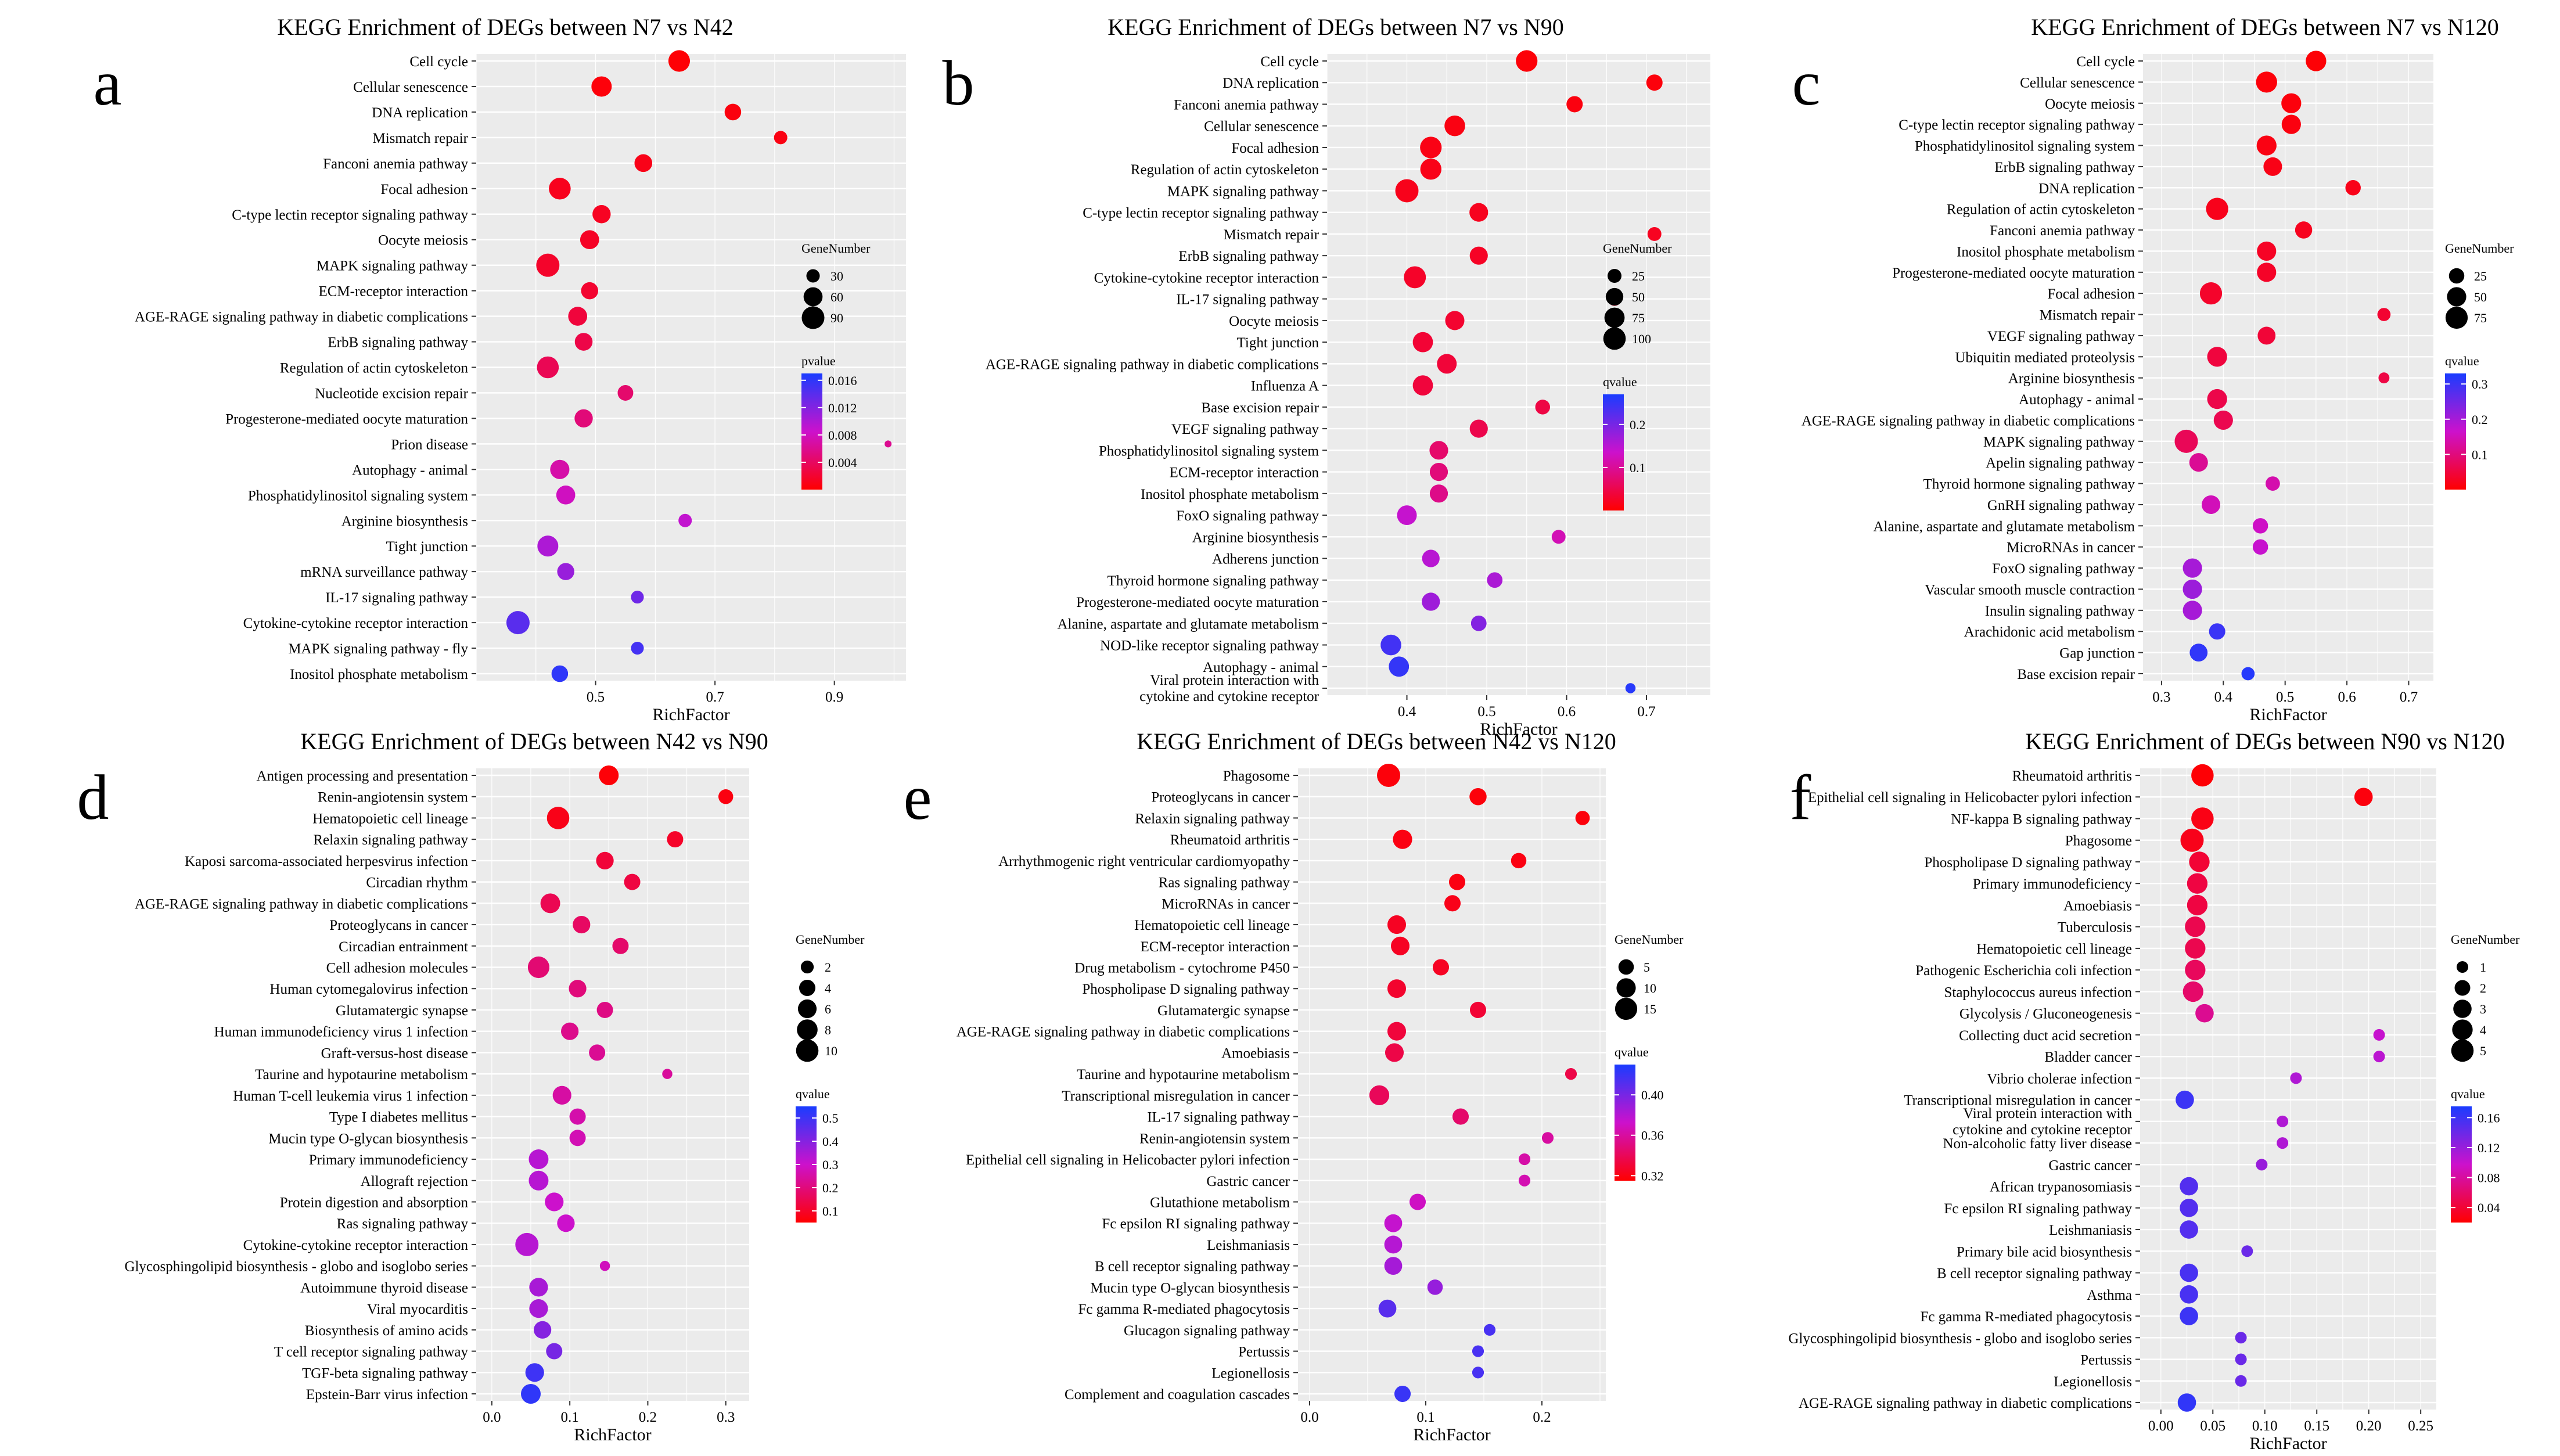 The image size is (2560, 1456). What do you see at coordinates (2030, 590) in the screenshot?
I see `y-tick-label: Vascular smooth muscle contraction` at bounding box center [2030, 590].